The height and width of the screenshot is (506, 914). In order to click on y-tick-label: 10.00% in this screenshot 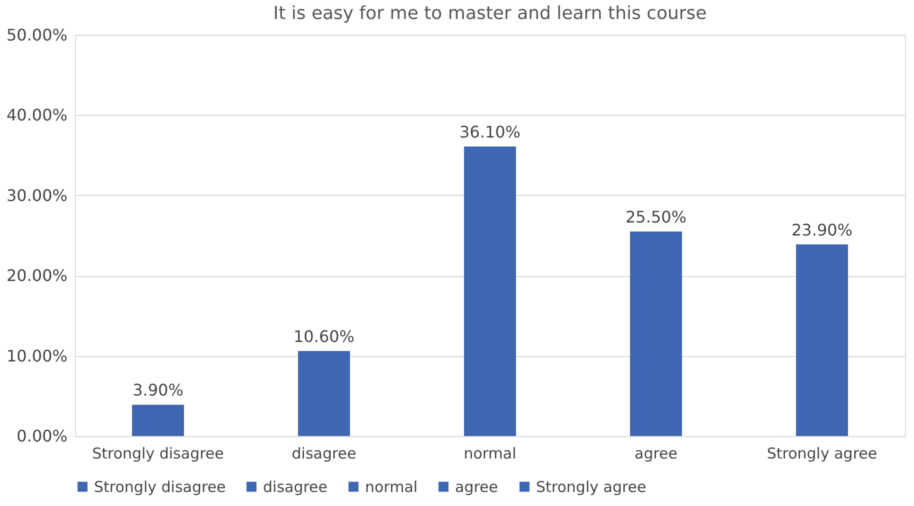, I will do `click(37, 356)`.